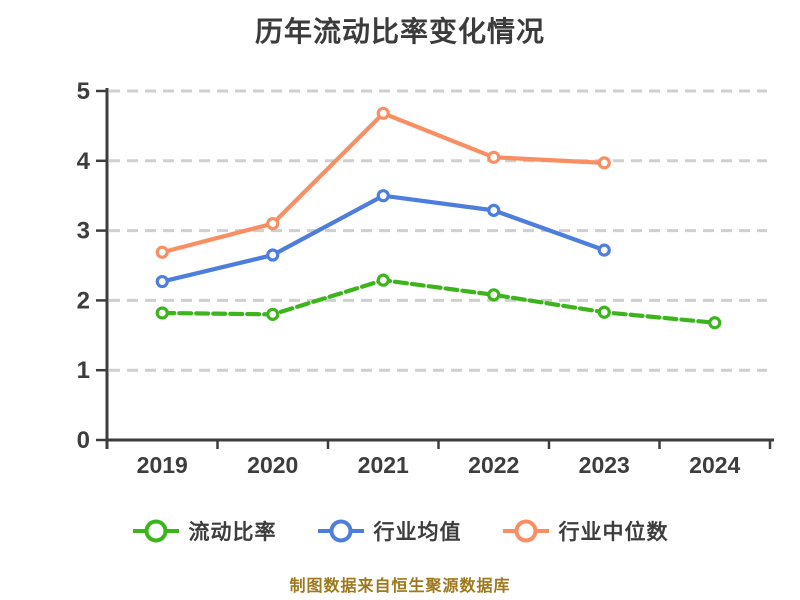 The image size is (800, 600). Describe the element at coordinates (83, 91) in the screenshot. I see `y-tick-label-5: 5` at that location.